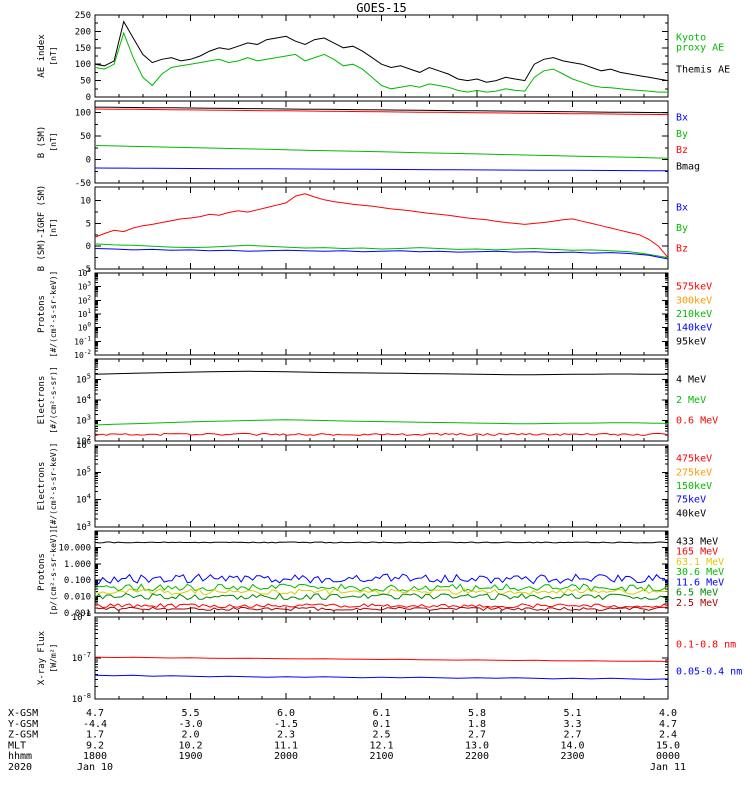  I want to click on series-bmag, so click(381, 110).